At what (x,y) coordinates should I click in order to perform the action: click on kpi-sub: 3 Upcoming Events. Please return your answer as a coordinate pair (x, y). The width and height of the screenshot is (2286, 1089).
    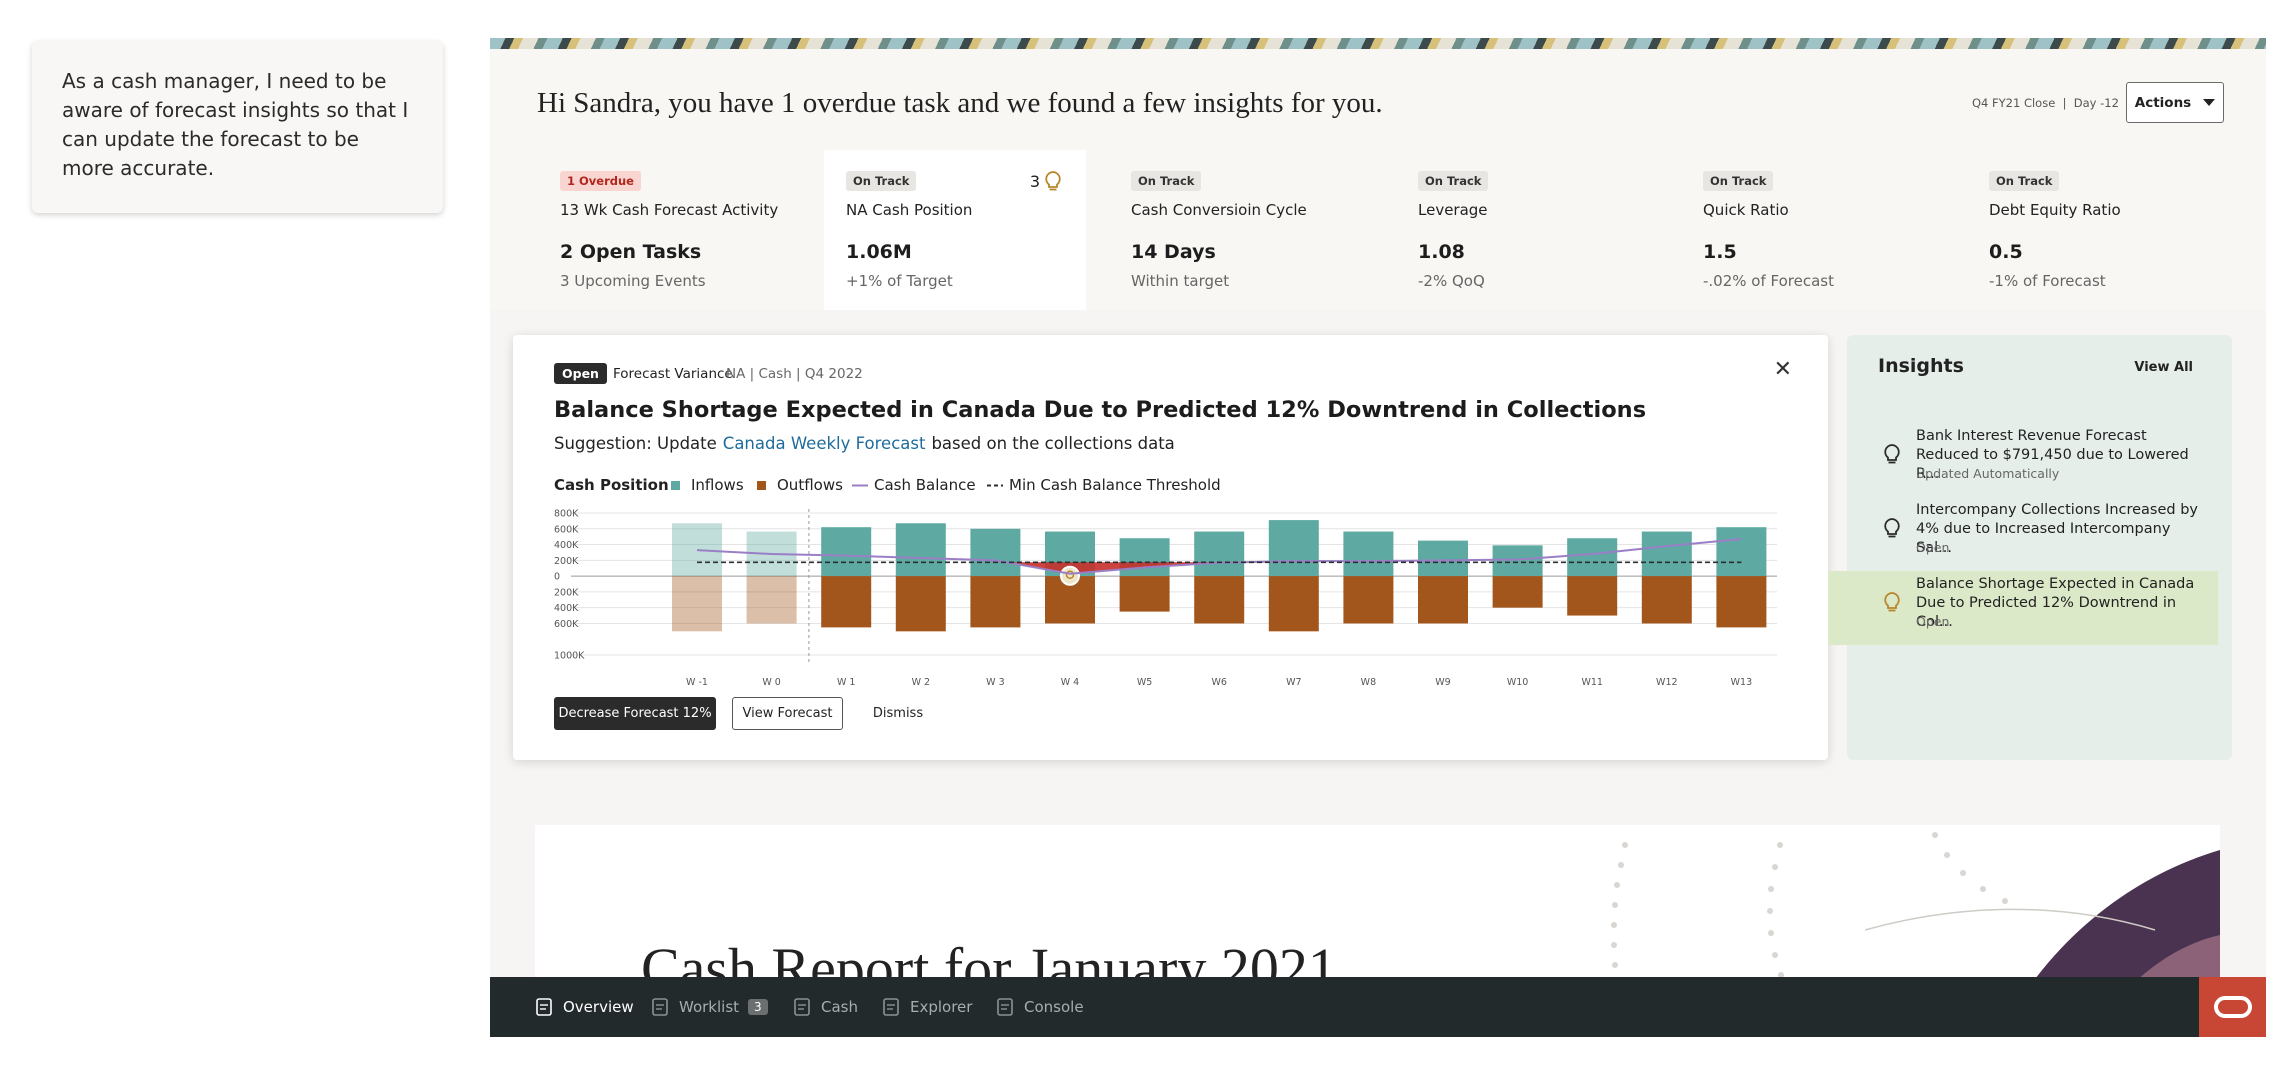
    Looking at the image, I should click on (633, 281).